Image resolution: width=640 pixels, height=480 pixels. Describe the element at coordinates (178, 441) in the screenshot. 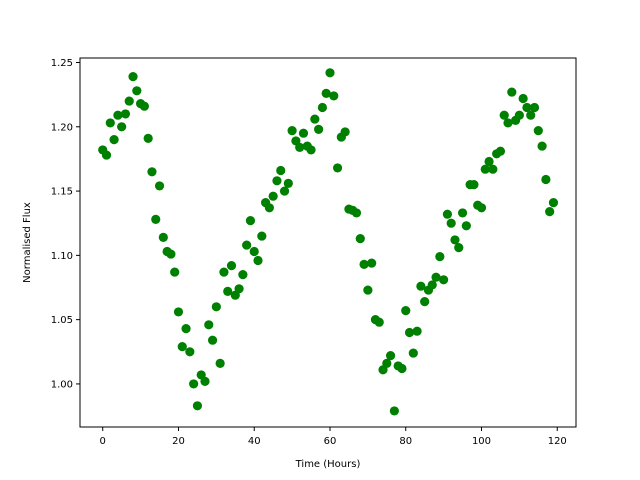

I see `x-tick-label: 20` at that location.